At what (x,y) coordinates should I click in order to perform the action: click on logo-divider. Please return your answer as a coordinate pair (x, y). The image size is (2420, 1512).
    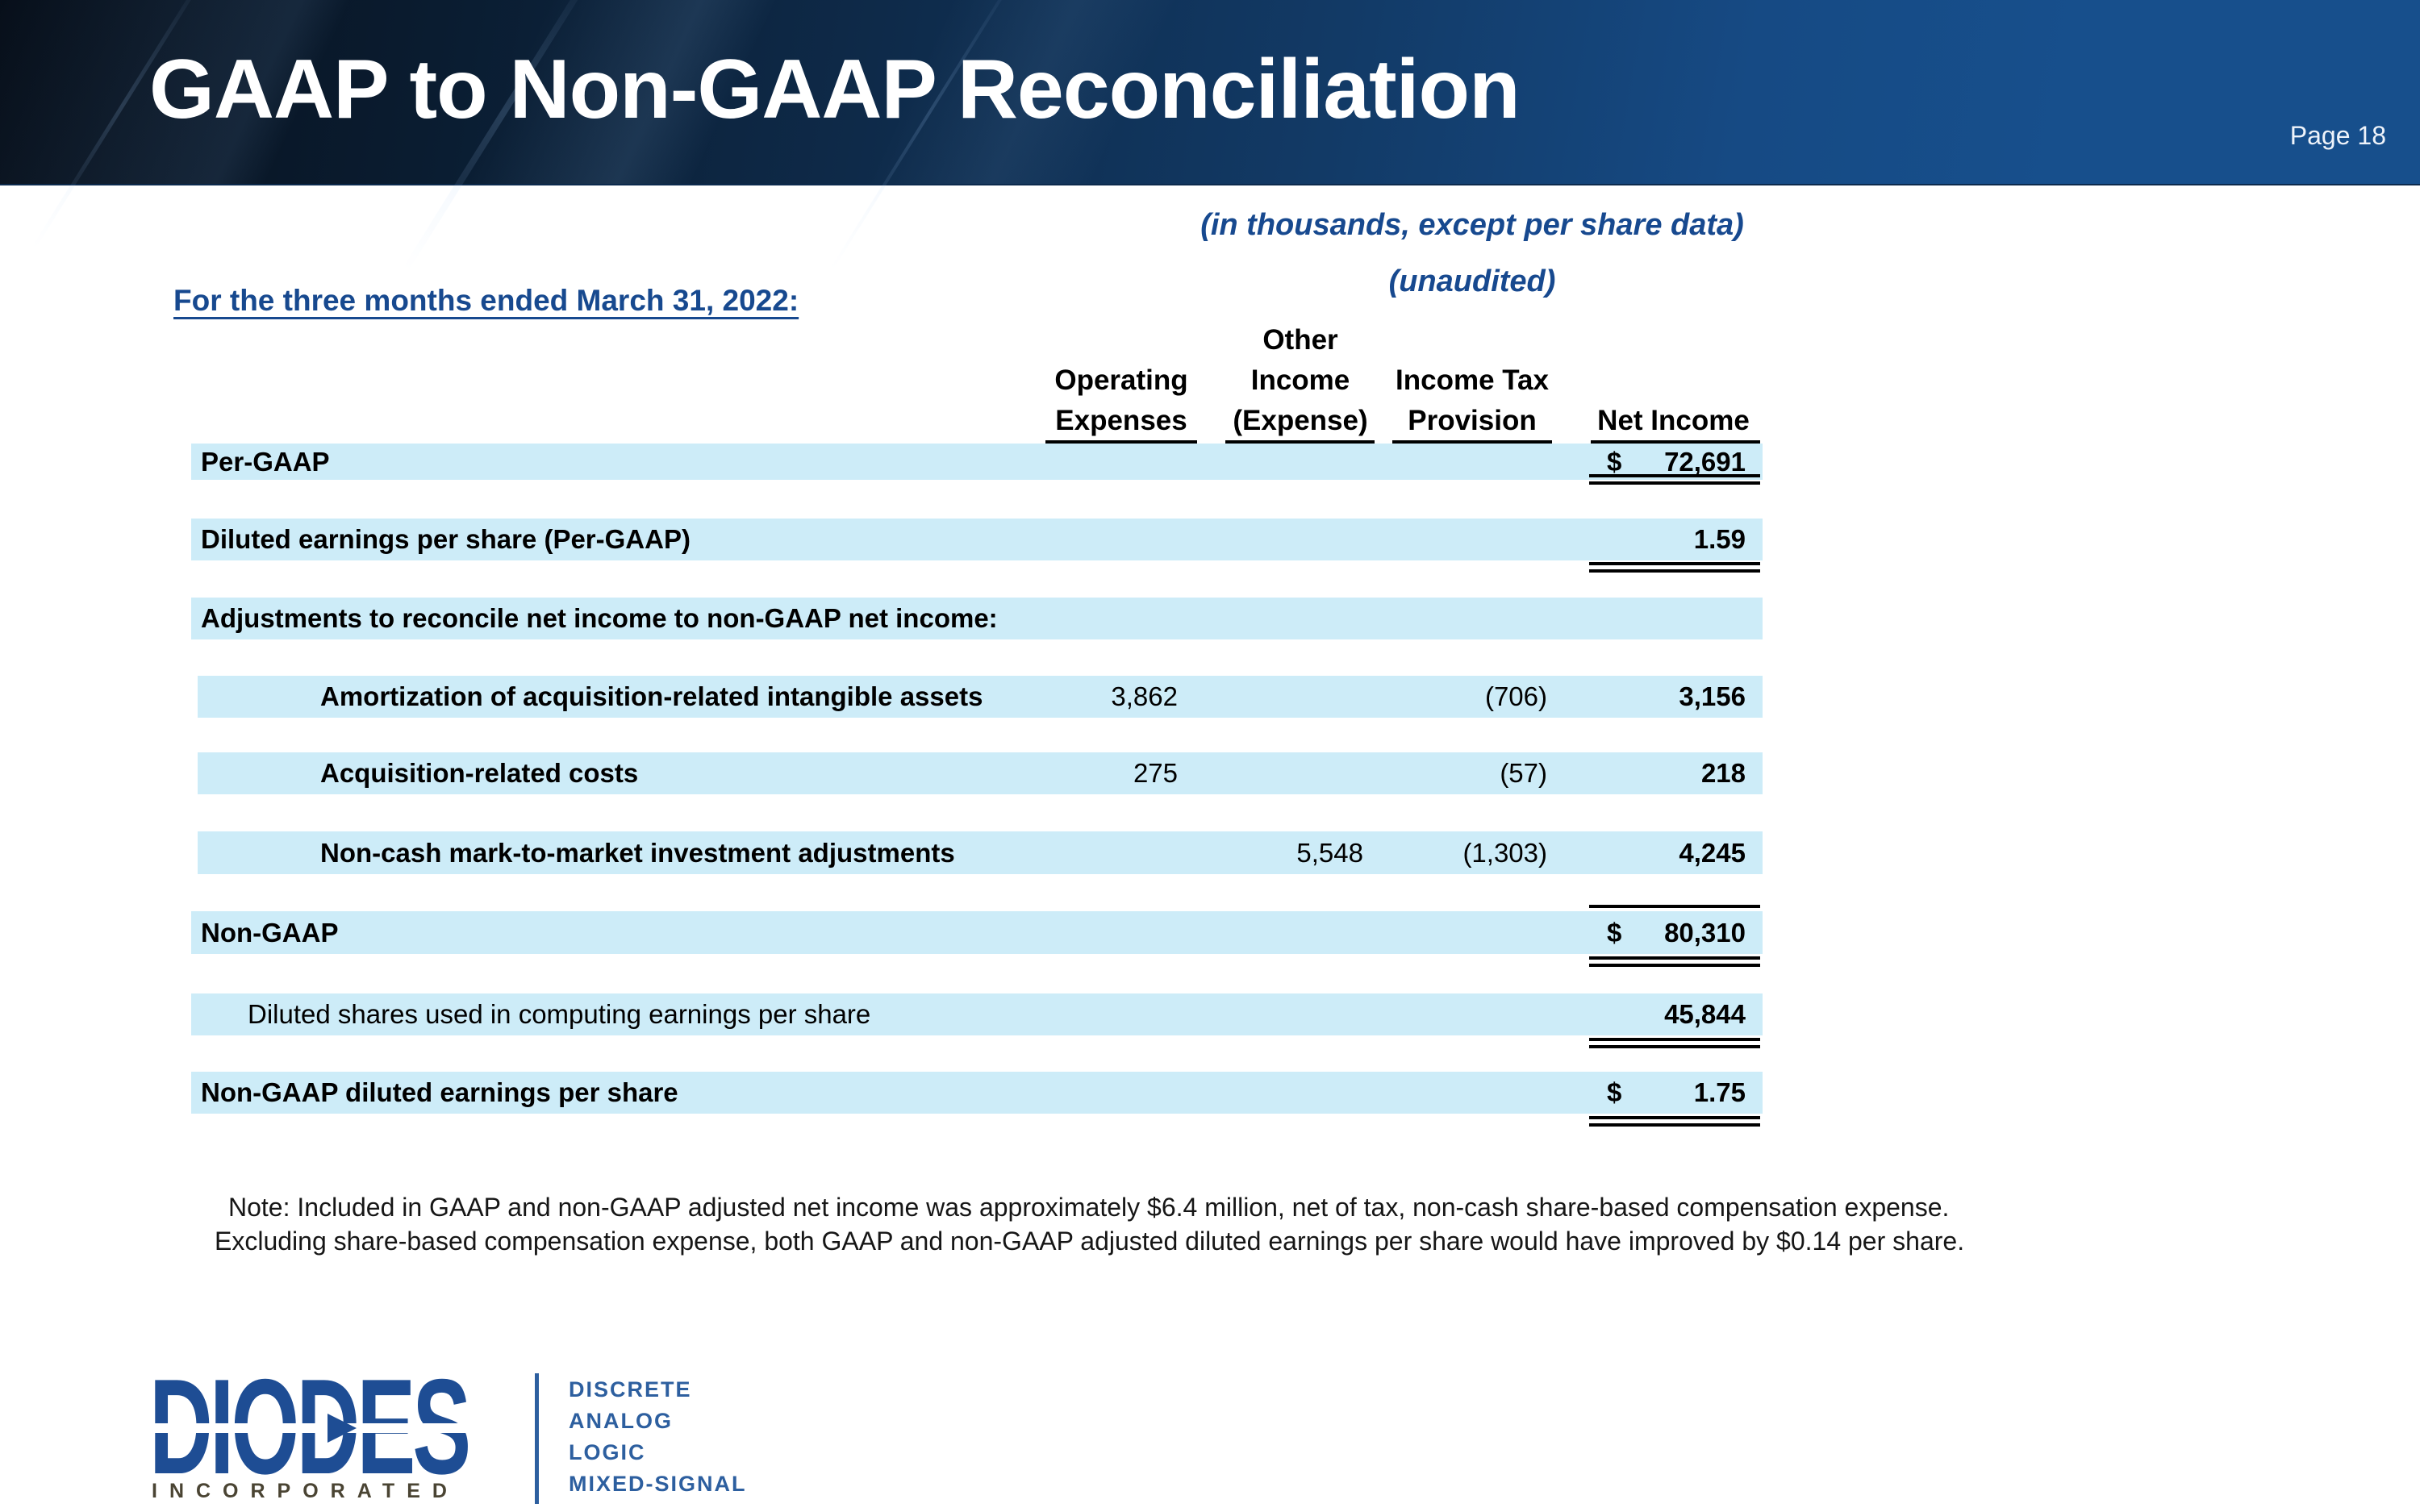
    Looking at the image, I should click on (537, 1438).